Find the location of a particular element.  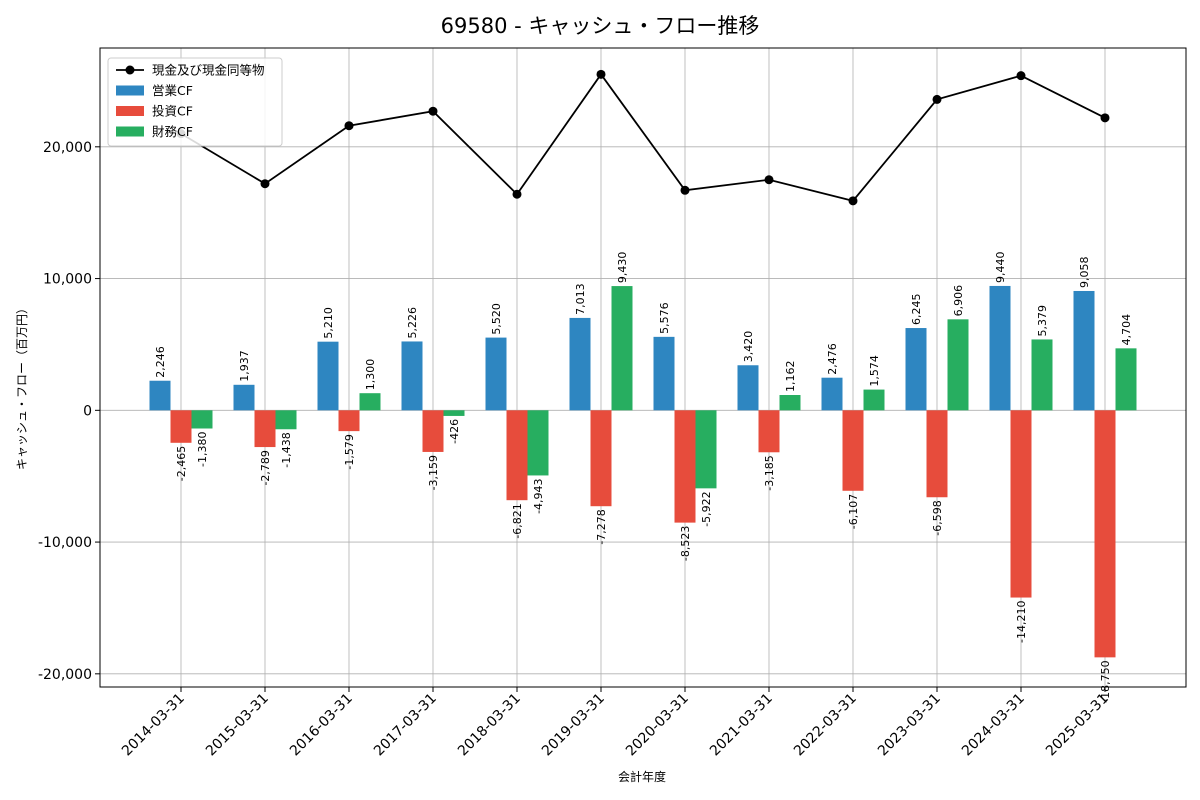

x-tick-label: 2025-03-31 is located at coordinates (1077, 725).